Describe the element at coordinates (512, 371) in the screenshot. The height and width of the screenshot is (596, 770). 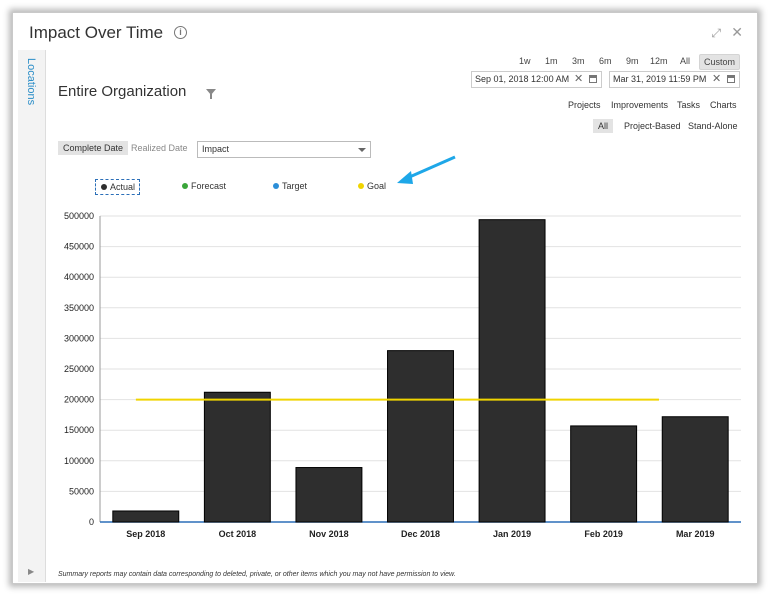
I see `bar-jan-2019` at that location.